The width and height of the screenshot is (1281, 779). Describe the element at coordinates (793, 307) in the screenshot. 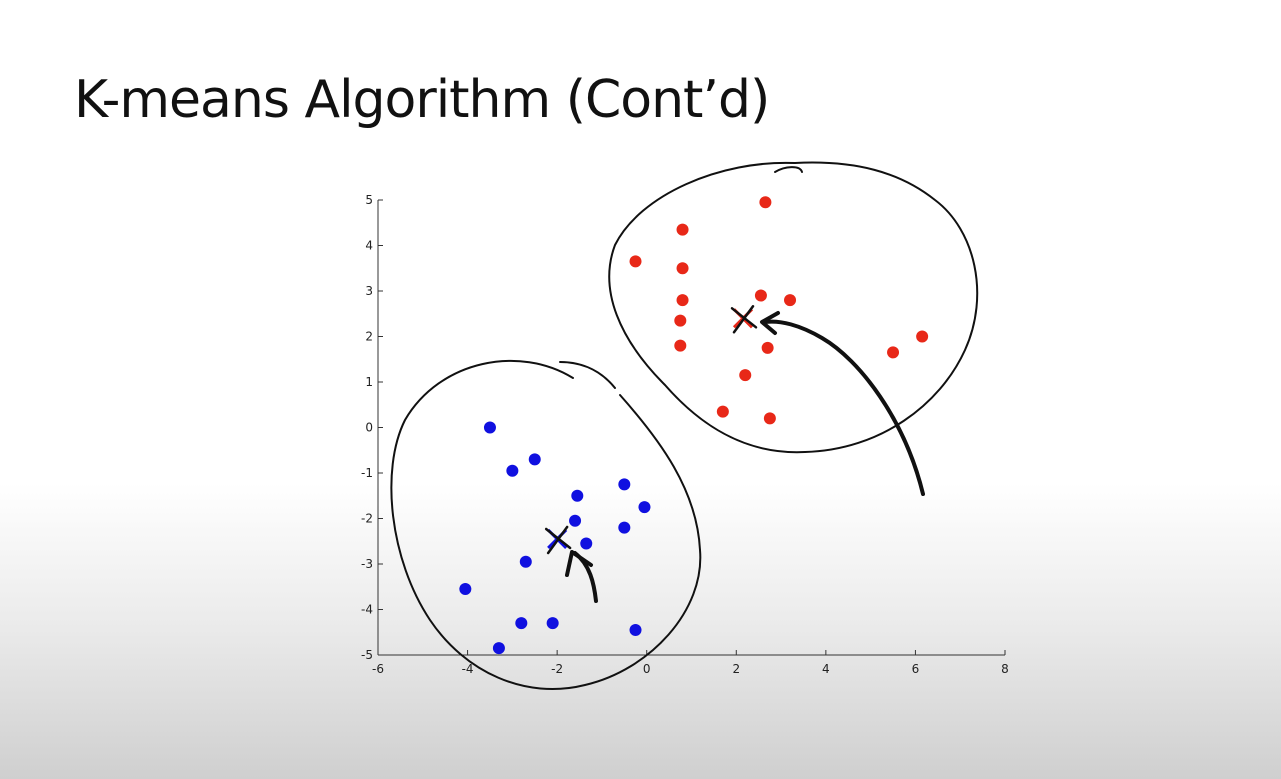

I see `red-cluster-ink-outline` at that location.